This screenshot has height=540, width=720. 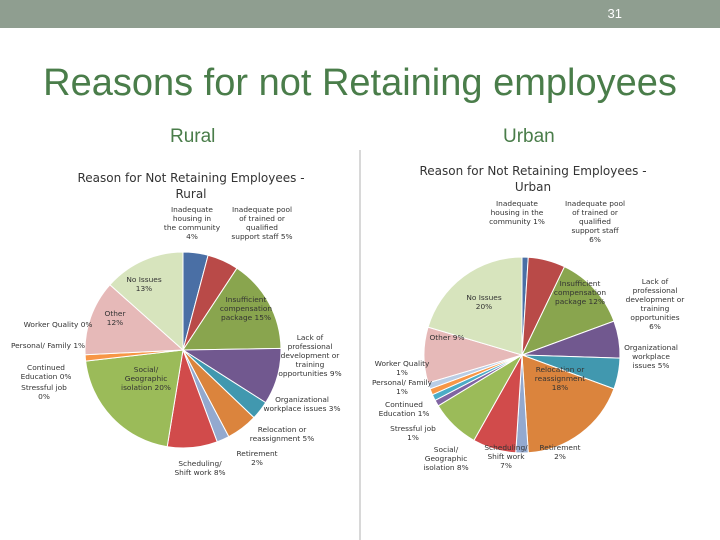 I want to click on urban-heading: Urban, so click(x=529, y=136).